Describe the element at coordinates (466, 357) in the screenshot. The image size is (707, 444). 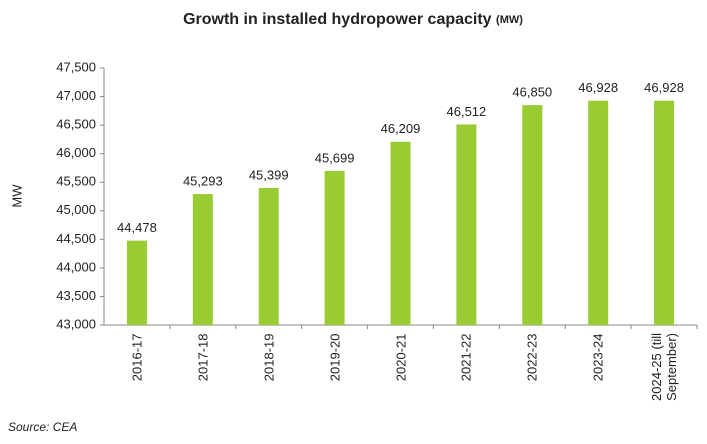
I see `x-tick-label: 2021-22` at that location.